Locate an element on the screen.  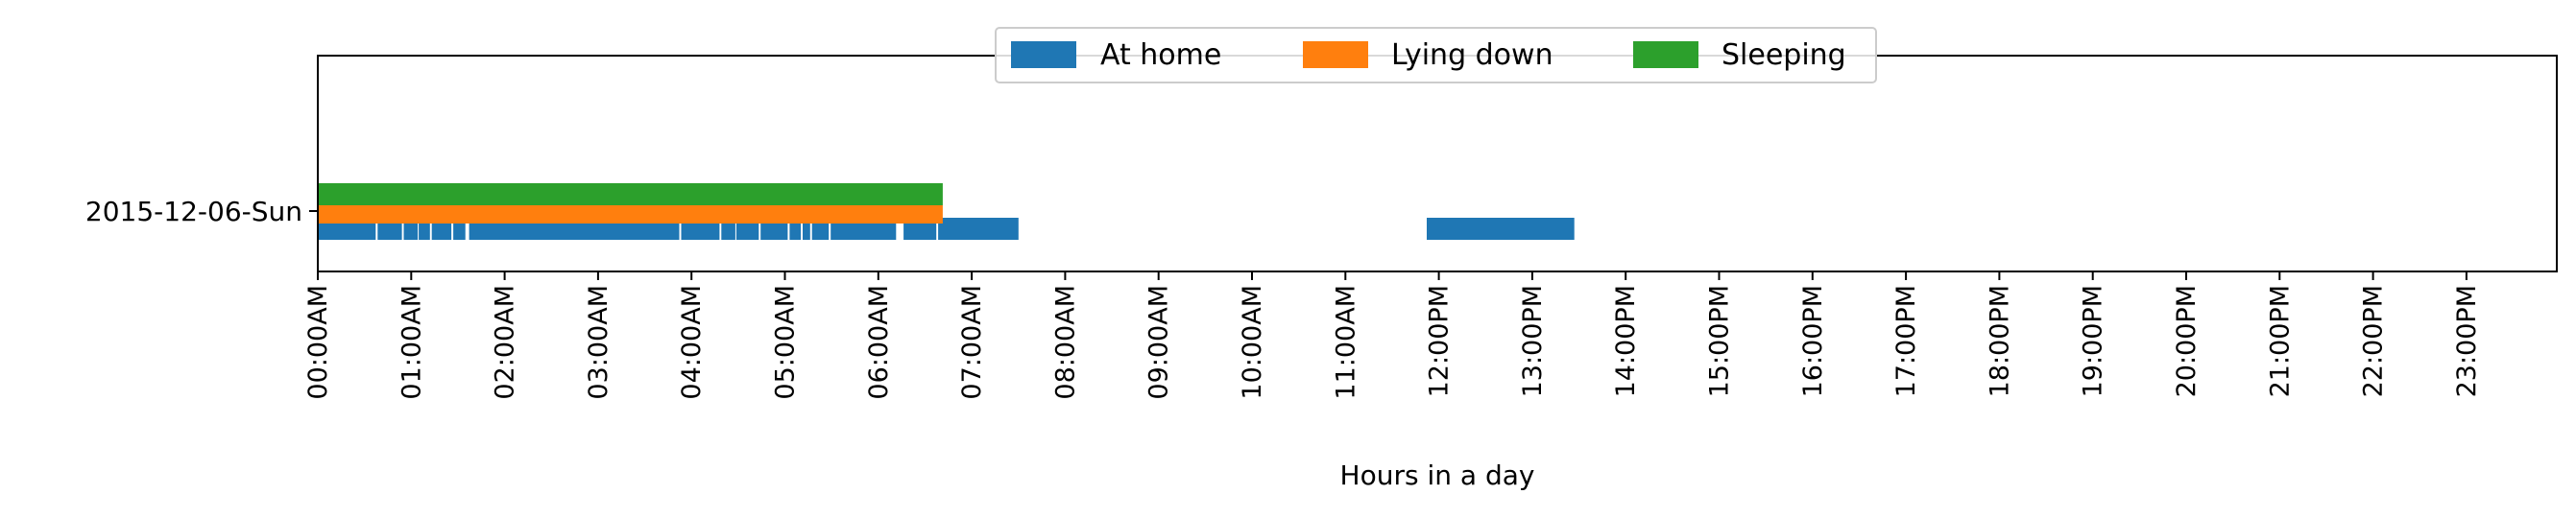
x-axis-title: Hours in a day is located at coordinates (1437, 475).